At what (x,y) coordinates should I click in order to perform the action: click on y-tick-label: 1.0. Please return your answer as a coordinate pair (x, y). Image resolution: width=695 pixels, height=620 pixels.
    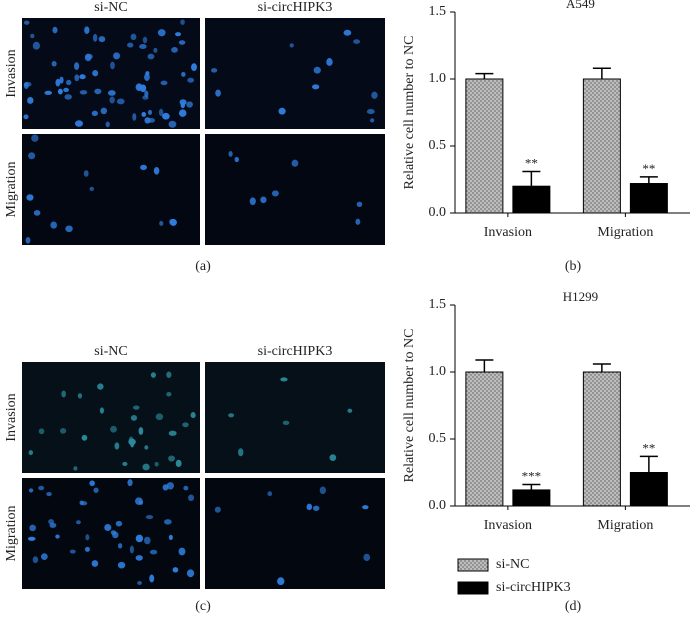
    Looking at the image, I should click on (438, 371).